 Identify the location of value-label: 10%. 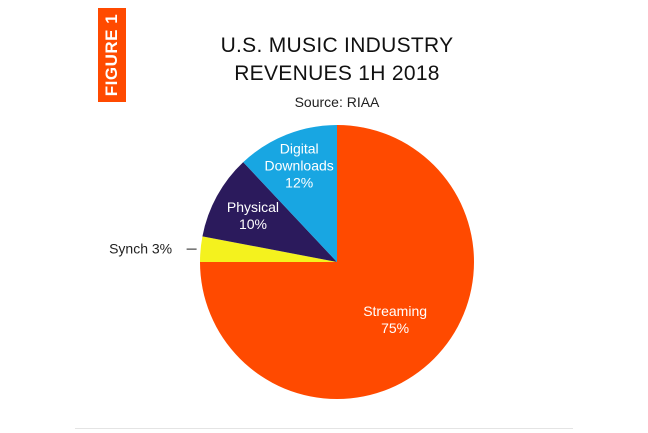
(252, 223).